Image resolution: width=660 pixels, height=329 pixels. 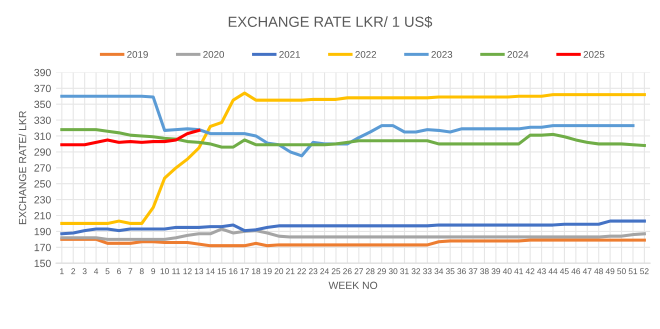 What do you see at coordinates (507, 271) in the screenshot?
I see `x-tick-label: 40` at bounding box center [507, 271].